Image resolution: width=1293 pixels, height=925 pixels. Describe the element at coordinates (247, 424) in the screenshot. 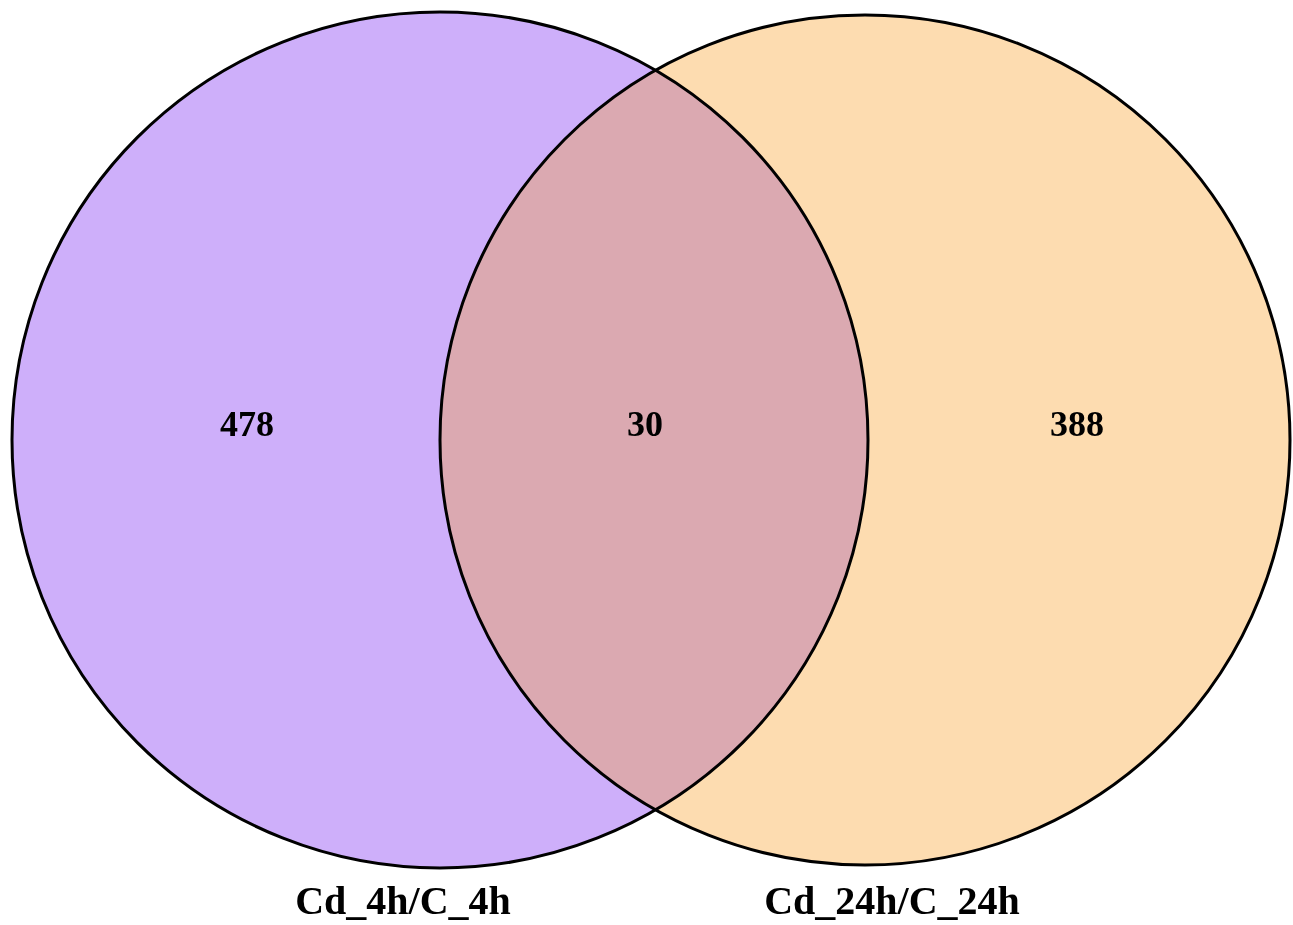

I see `data-label: 478` at that location.